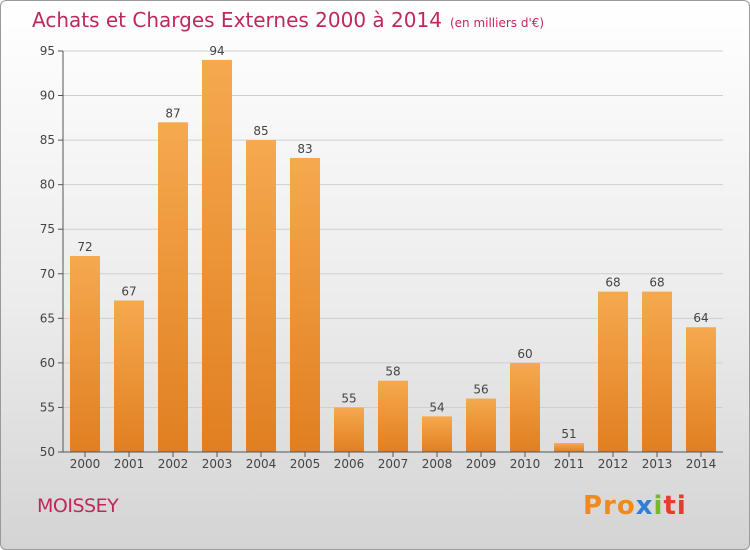  Describe the element at coordinates (128, 292) in the screenshot. I see `data-label-2001: 67` at that location.